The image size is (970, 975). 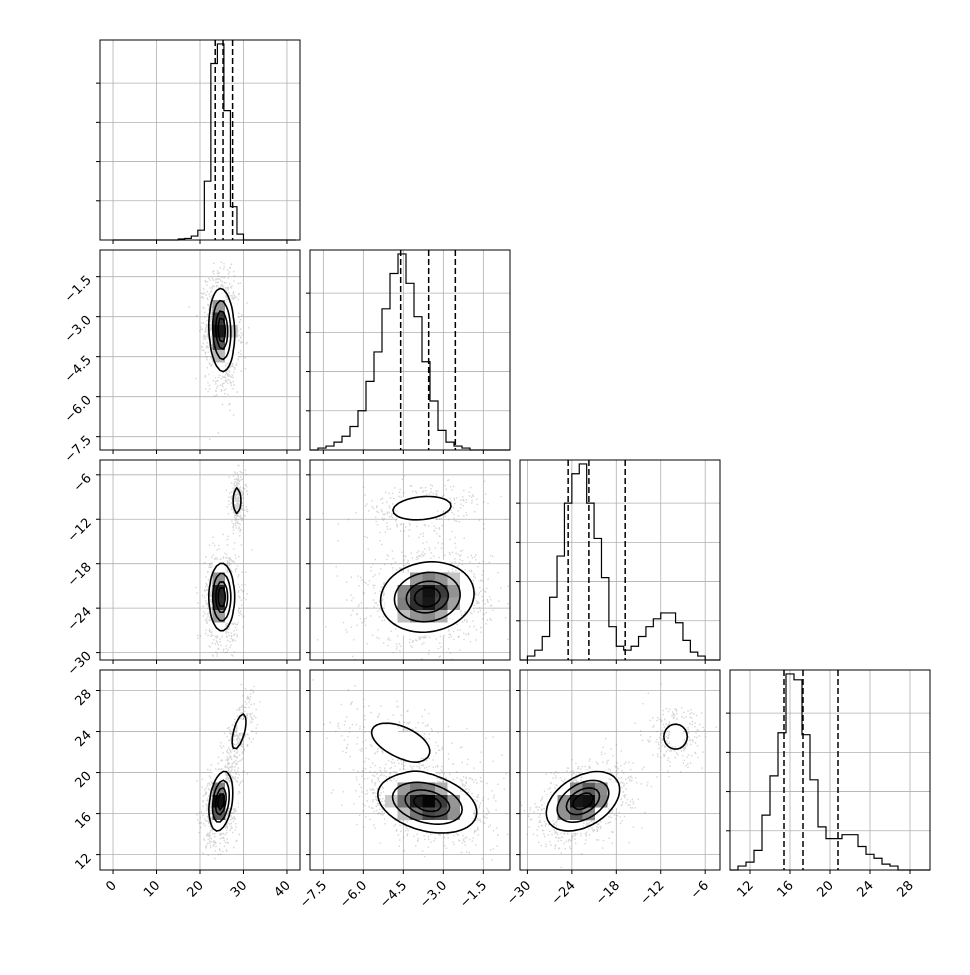 What do you see at coordinates (78, 409) in the screenshot?
I see `y-tick-label: −6.0` at bounding box center [78, 409].